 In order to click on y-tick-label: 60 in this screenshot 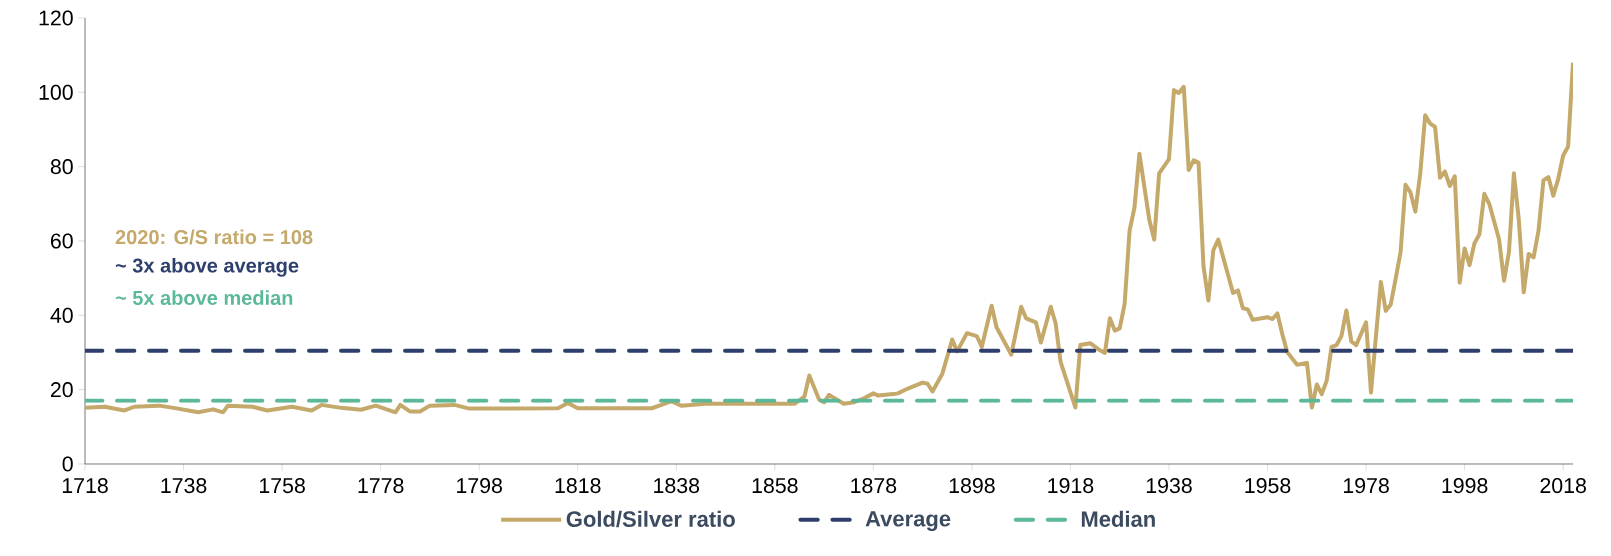, I will do `click(61, 241)`.